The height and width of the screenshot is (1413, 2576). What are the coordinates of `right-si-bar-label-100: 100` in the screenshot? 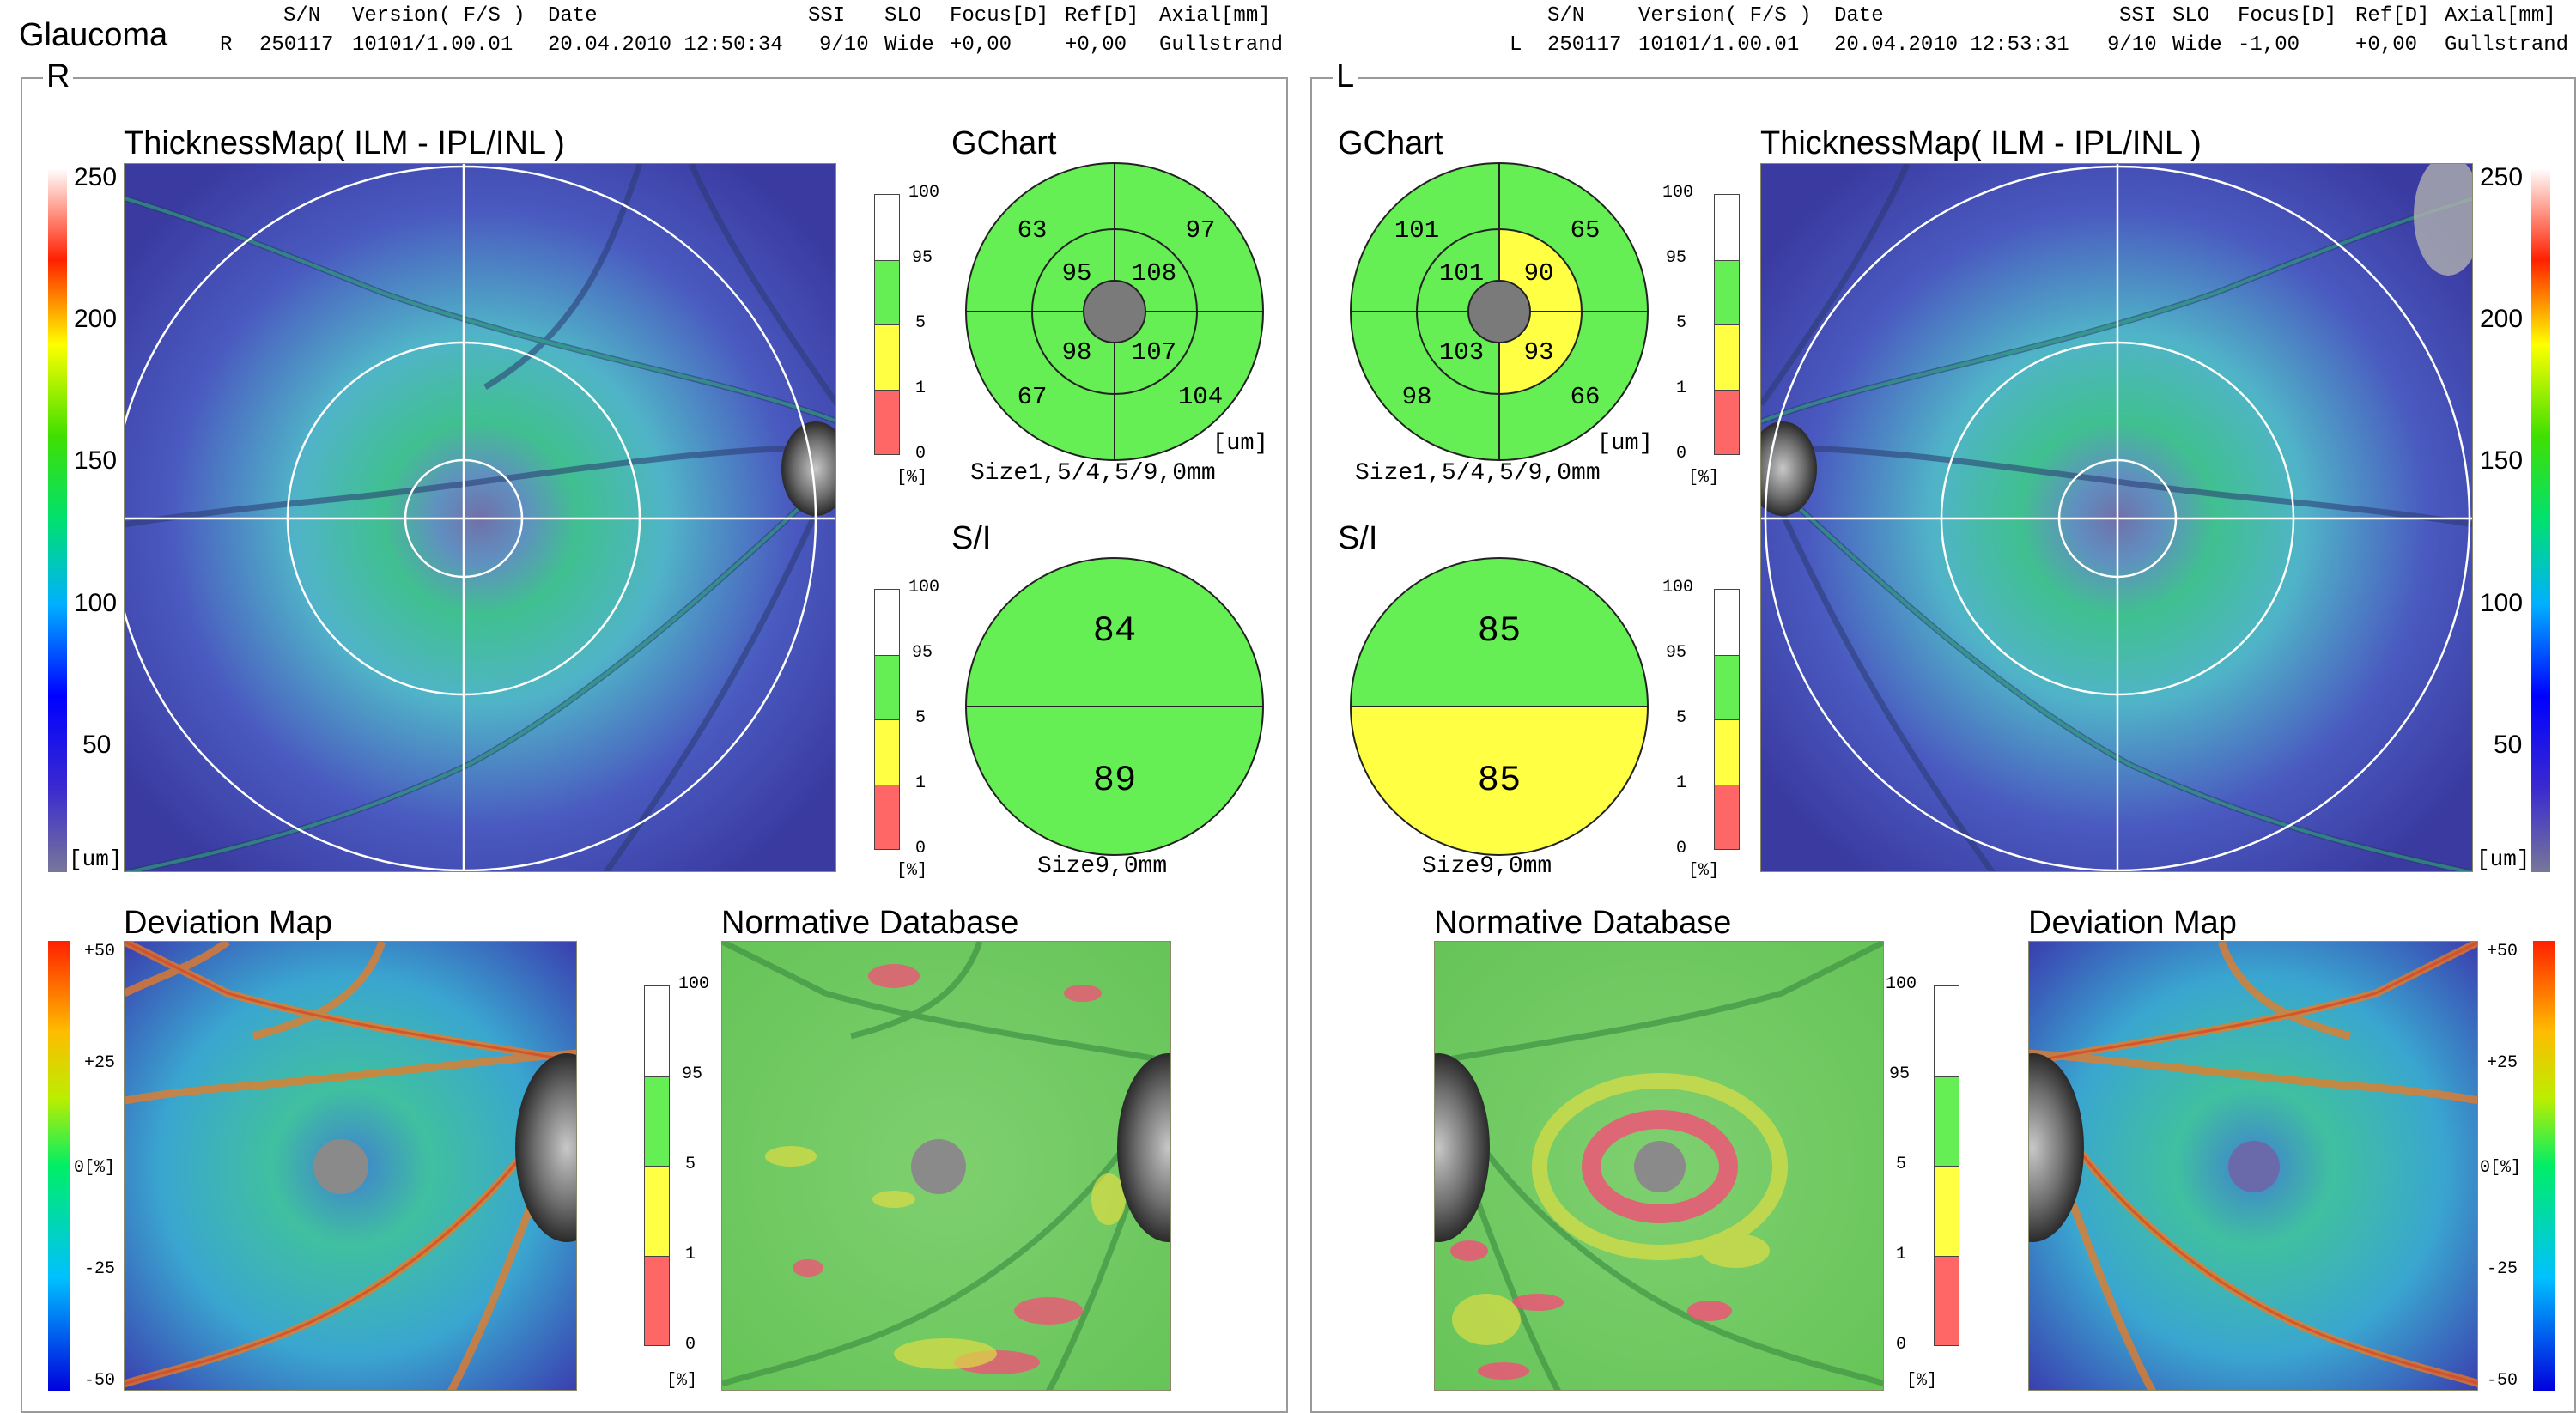 It's located at (924, 587).